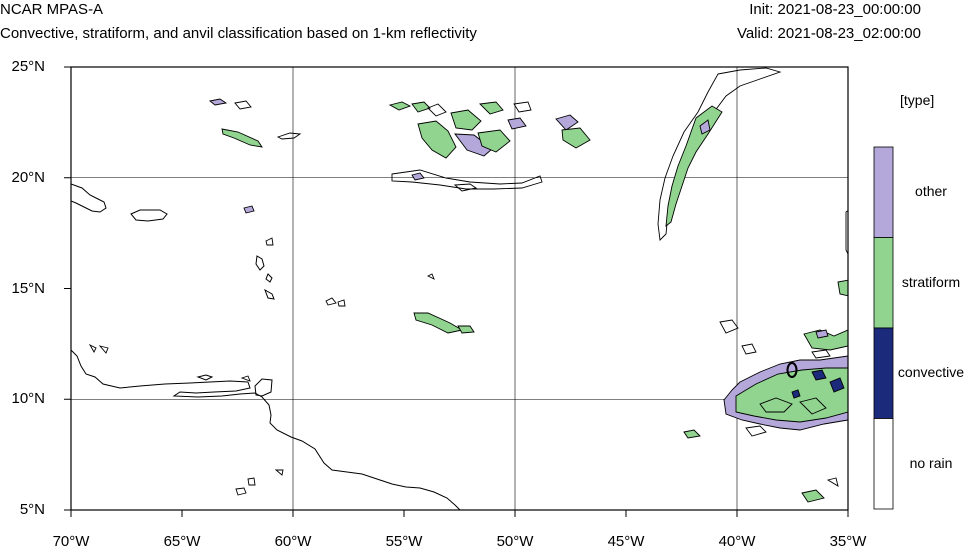  Describe the element at coordinates (404, 541) in the screenshot. I see `x-tick-label-3: 55°W` at that location.